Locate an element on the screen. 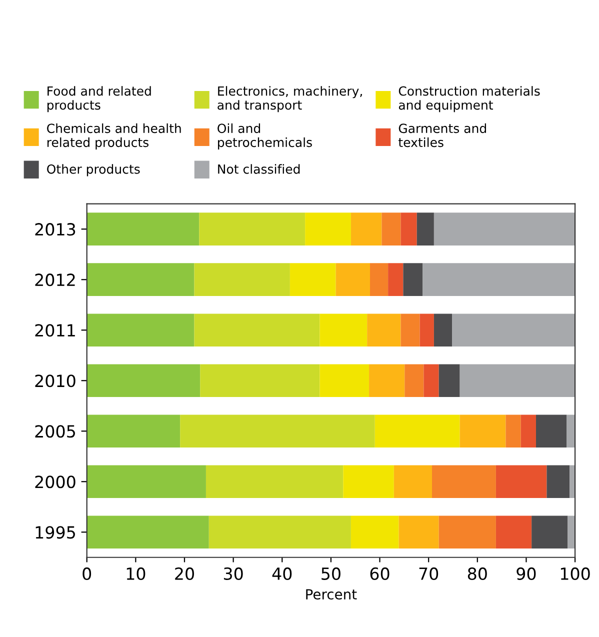 The height and width of the screenshot is (637, 599). legend-label: Construction materials and equipment is located at coordinates (469, 99).